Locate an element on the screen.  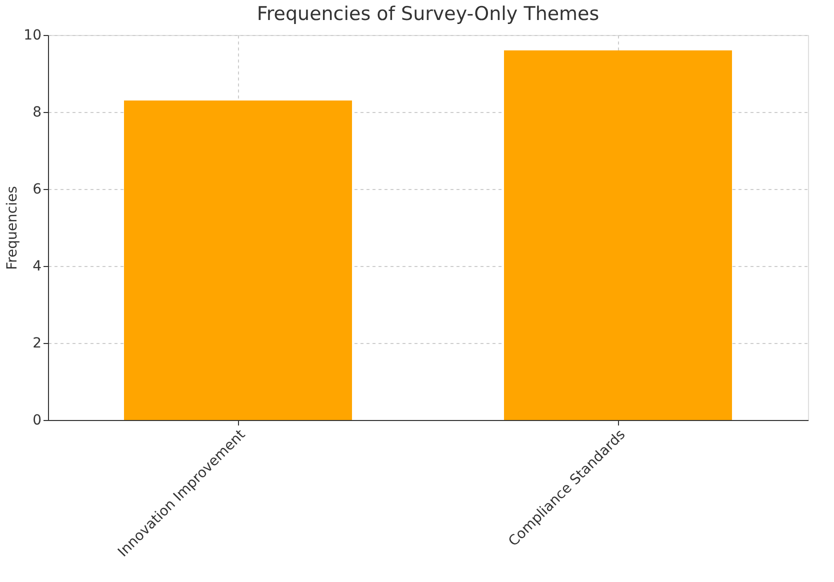
y-tick-label: 4 is located at coordinates (37, 266).